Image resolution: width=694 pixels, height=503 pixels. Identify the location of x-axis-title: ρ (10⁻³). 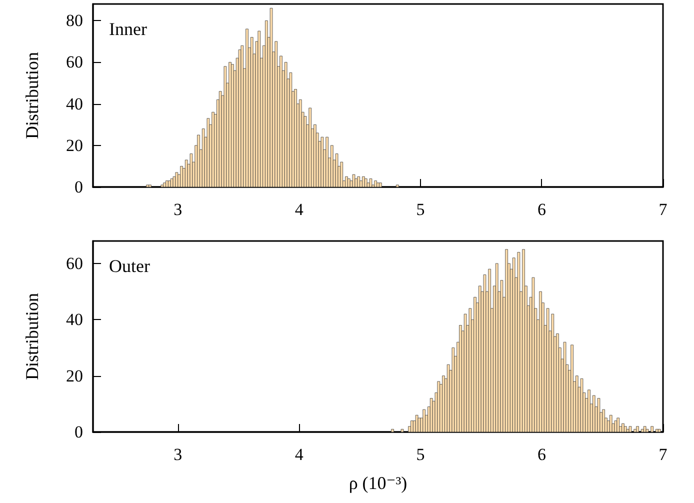
(378, 483).